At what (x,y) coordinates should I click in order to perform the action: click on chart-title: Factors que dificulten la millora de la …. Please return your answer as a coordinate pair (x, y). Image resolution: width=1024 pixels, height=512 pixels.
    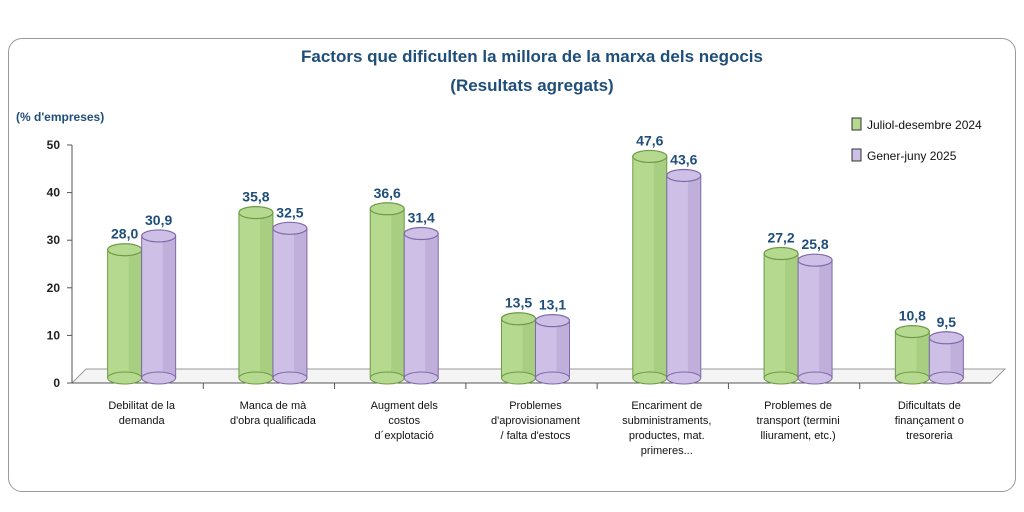
    Looking at the image, I should click on (532, 56).